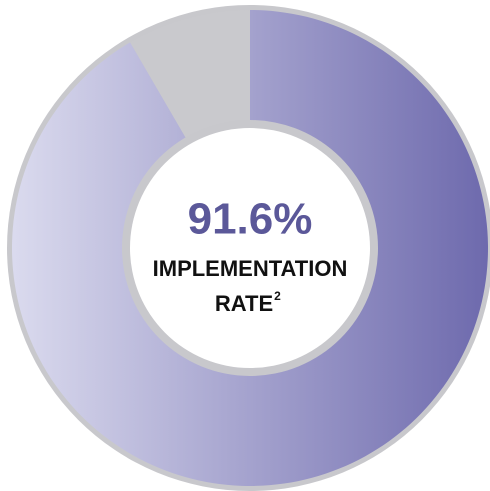  Describe the element at coordinates (190, 75) in the screenshot. I see `donut-segment` at that location.